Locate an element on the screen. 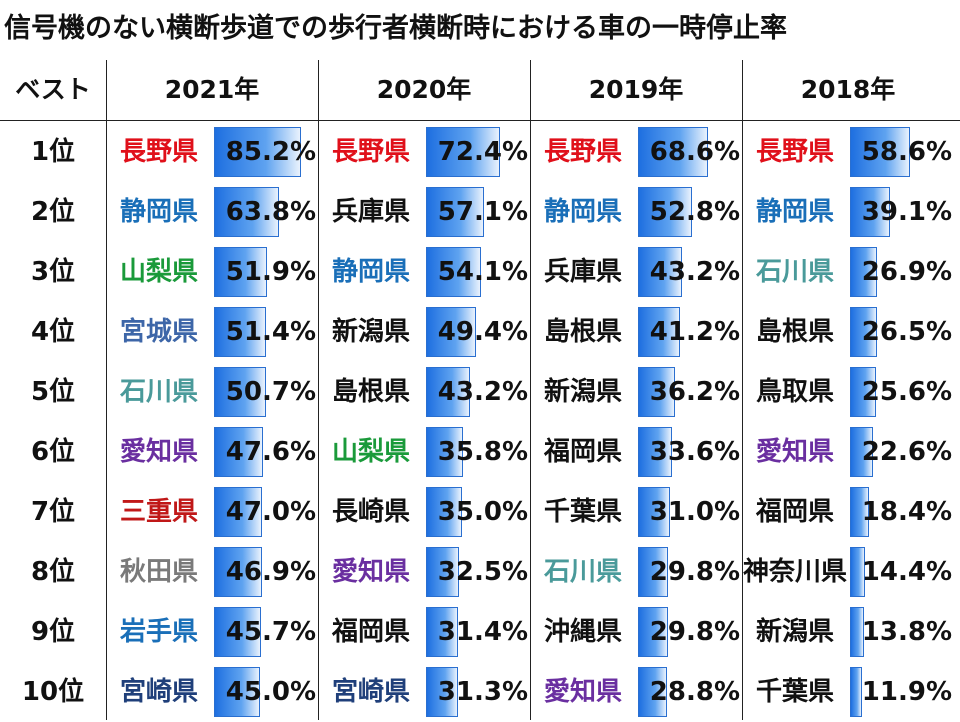 This screenshot has width=960, height=722. value-cell: 85.2% is located at coordinates (265, 152).